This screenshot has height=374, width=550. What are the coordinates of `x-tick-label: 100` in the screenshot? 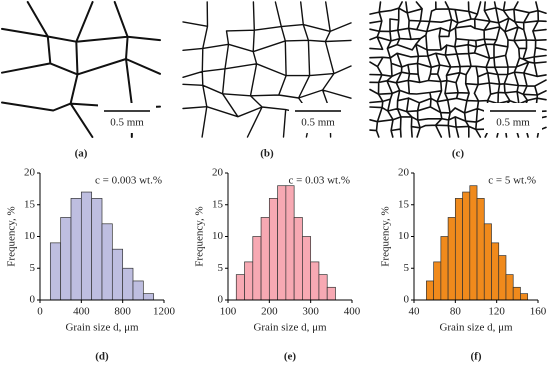 It's located at (228, 312).